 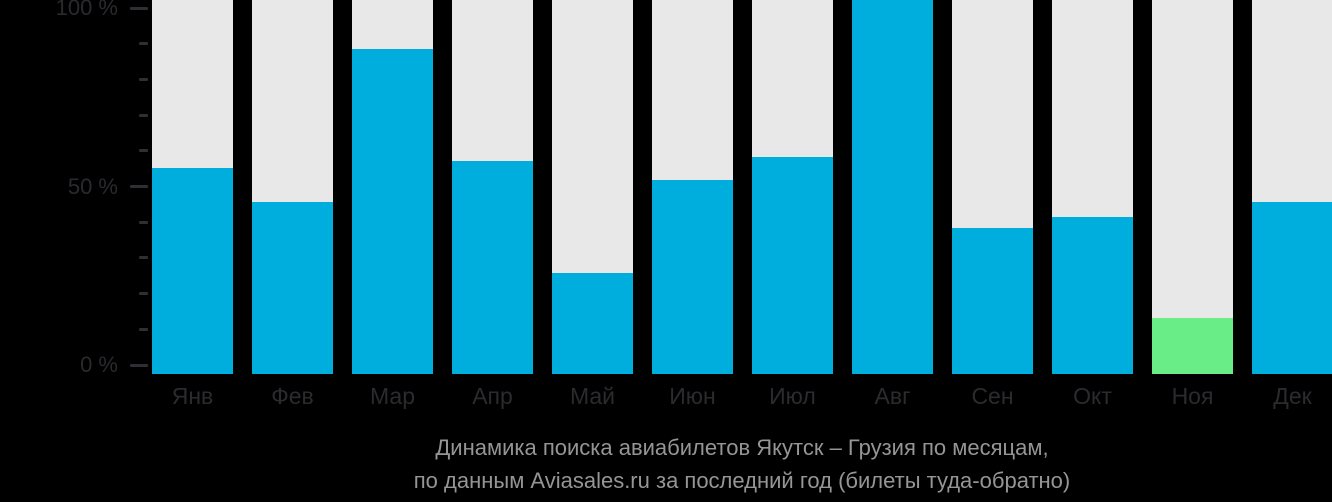 What do you see at coordinates (392, 396) in the screenshot?
I see `month-label: Мар` at bounding box center [392, 396].